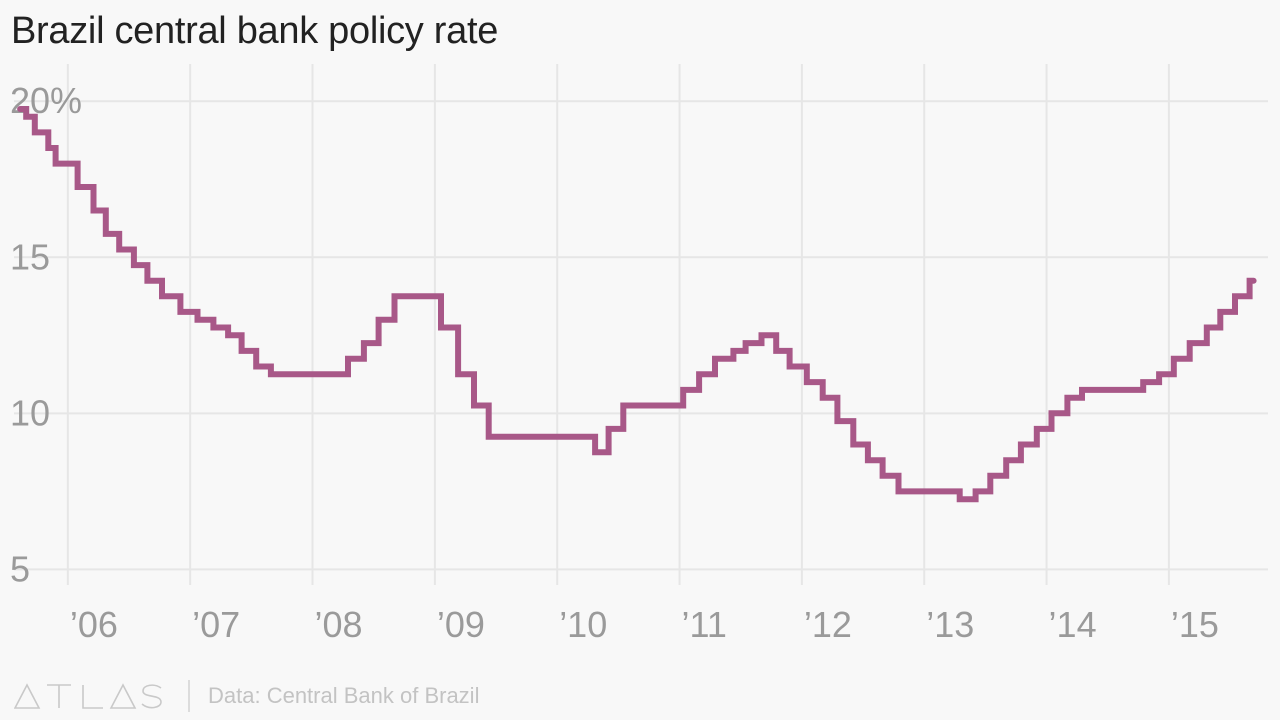 The width and height of the screenshot is (1280, 720). I want to click on x-tick-label: ’14, so click(1073, 624).